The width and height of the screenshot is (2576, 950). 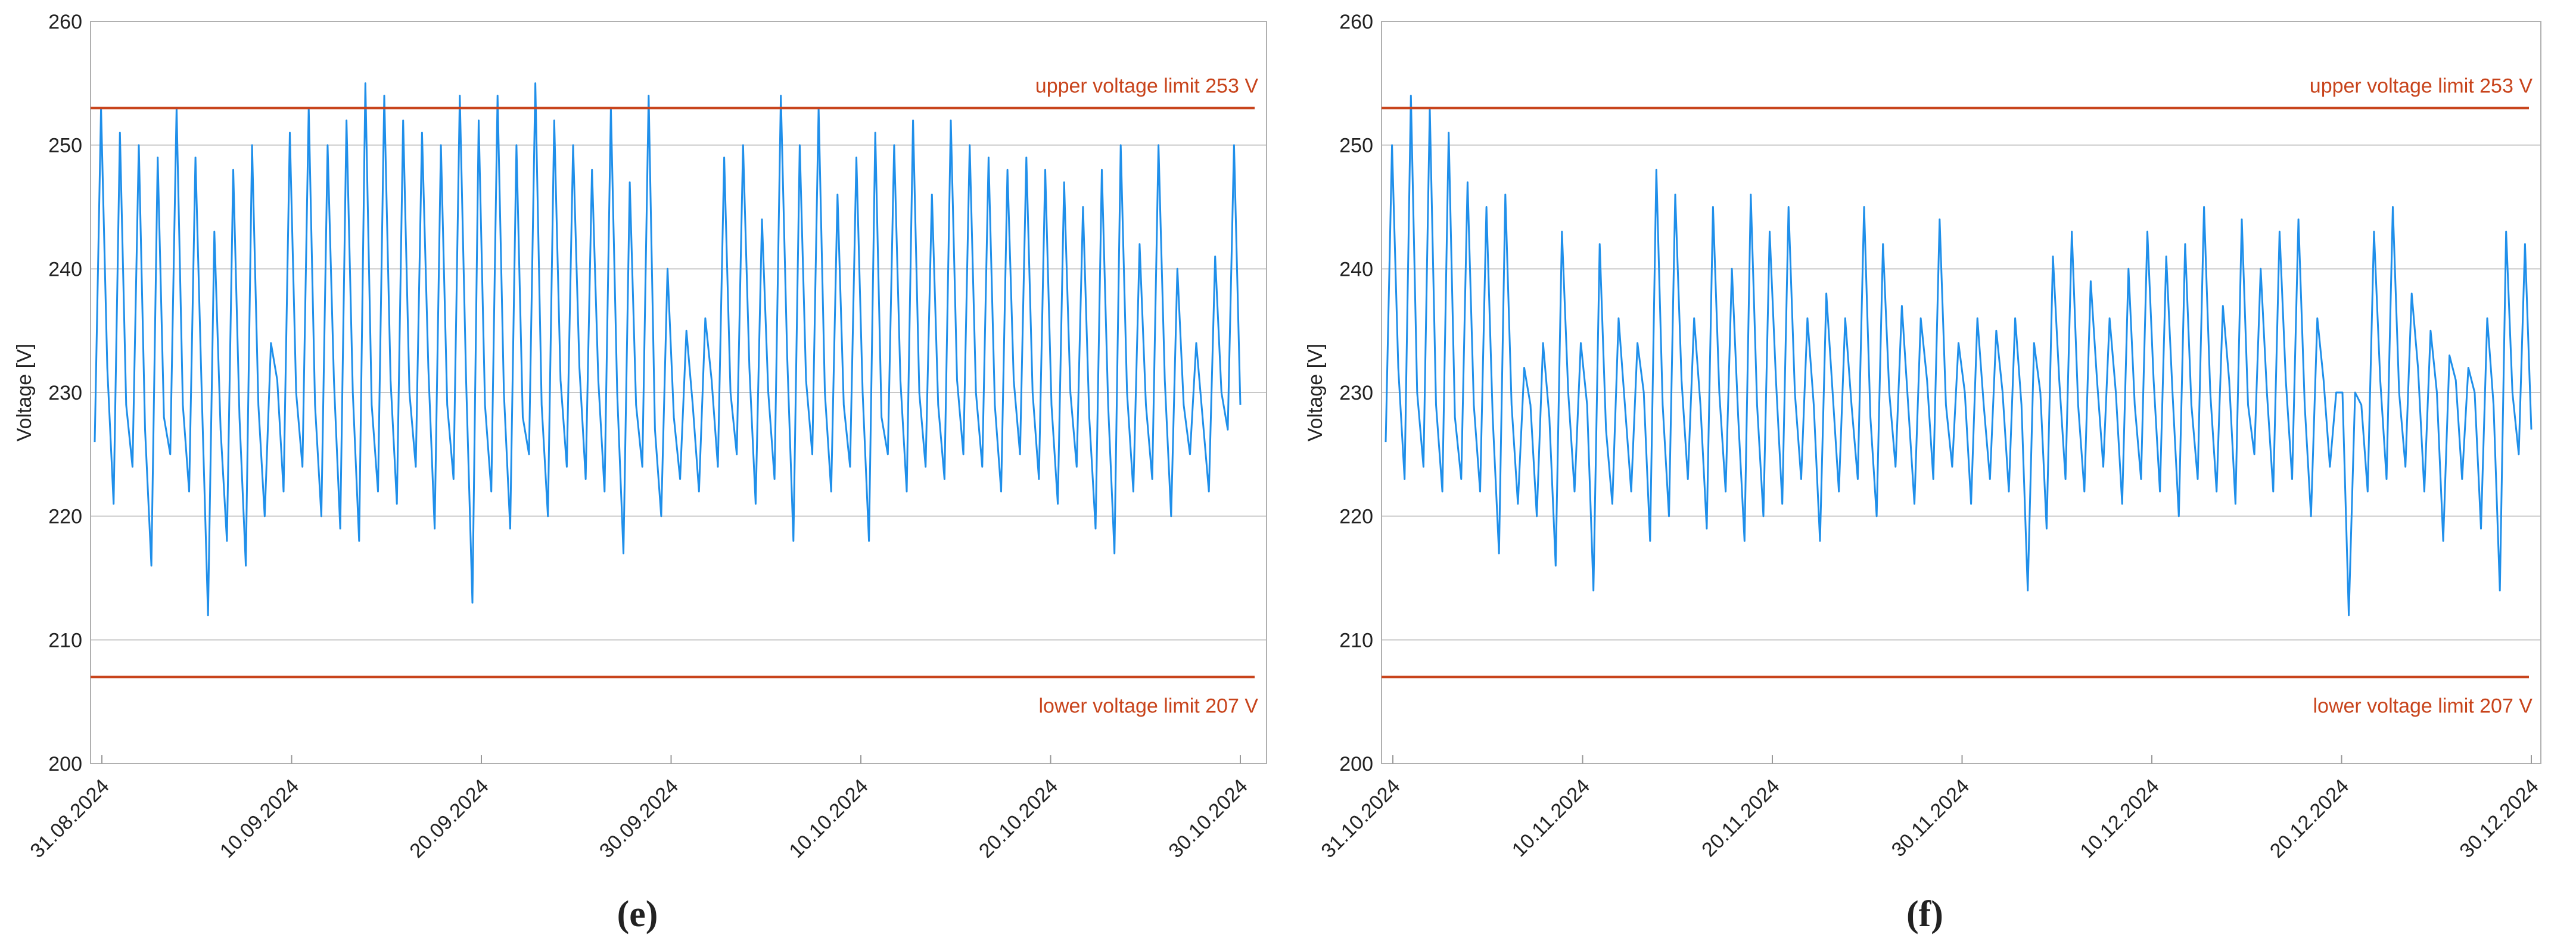 I want to click on x-tick-label: 31.08.2024, so click(x=69, y=818).